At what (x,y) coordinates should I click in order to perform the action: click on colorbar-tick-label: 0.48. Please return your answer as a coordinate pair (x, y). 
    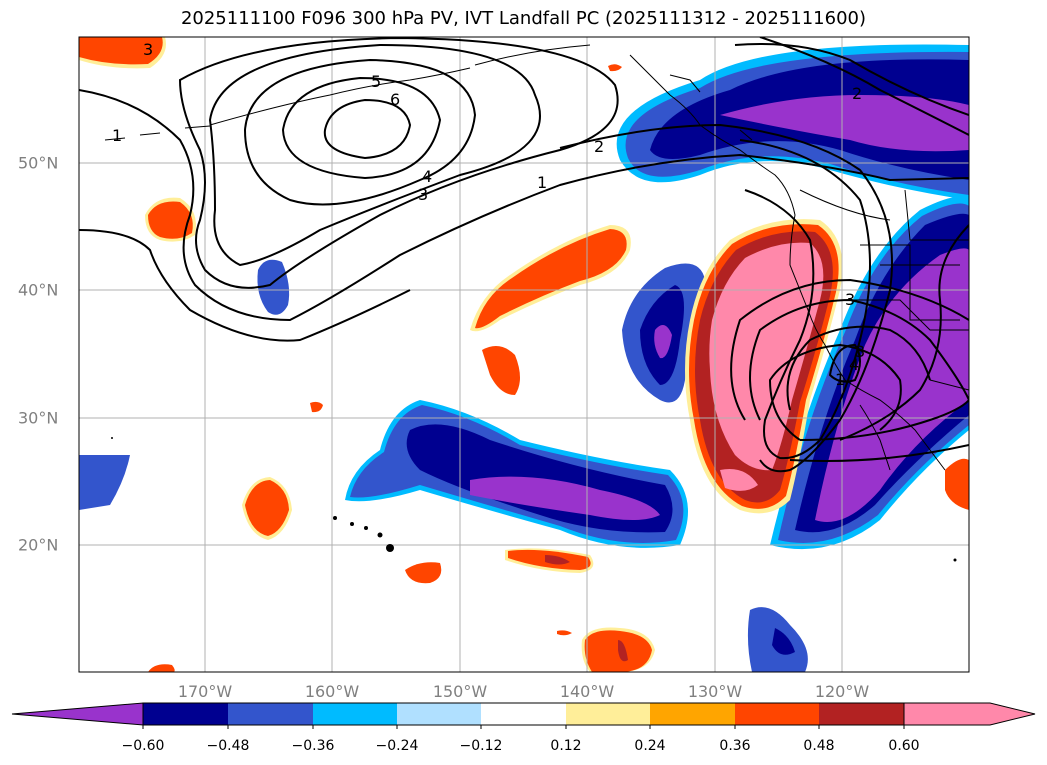
    Looking at the image, I should click on (819, 746).